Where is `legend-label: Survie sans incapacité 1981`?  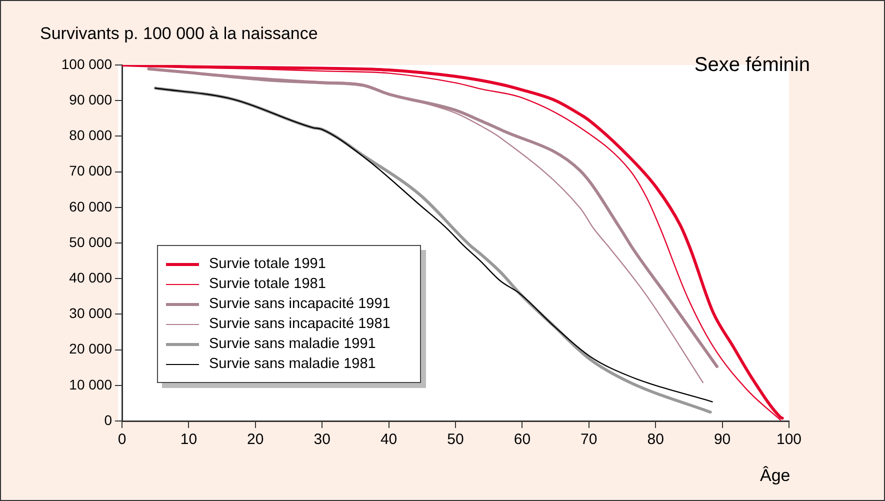
legend-label: Survie sans incapacité 1981 is located at coordinates (299, 324).